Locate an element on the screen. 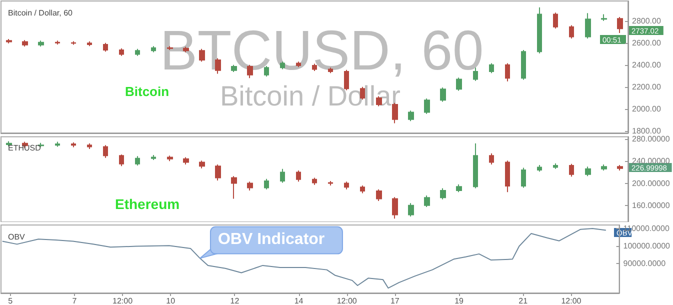  annotation: BTCUSD, 60 is located at coordinates (322, 50).